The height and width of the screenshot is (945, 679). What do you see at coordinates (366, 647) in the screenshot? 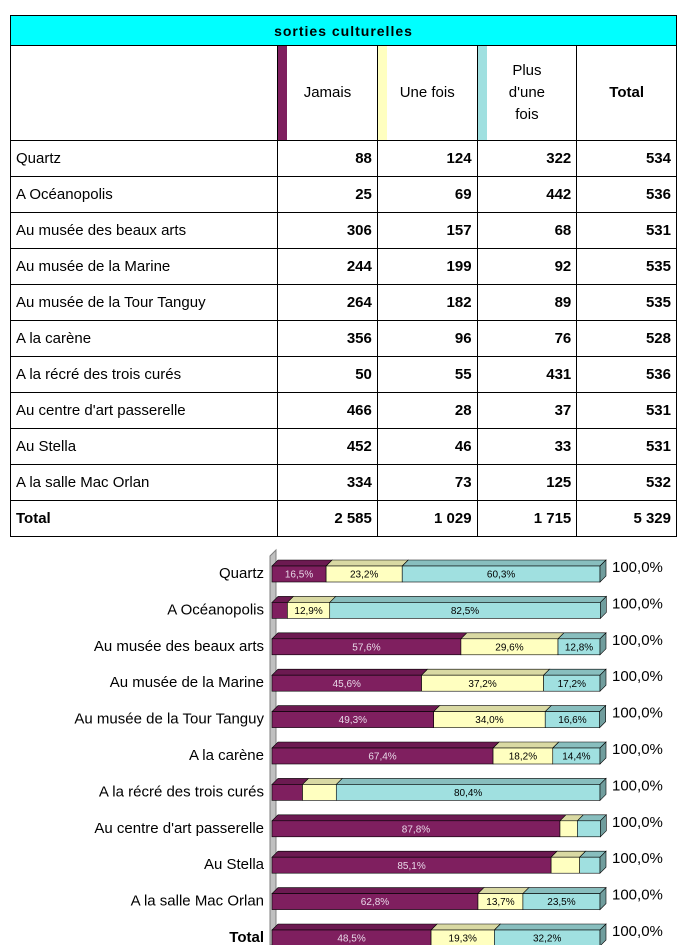
I see `value-label: 57,6%` at bounding box center [366, 647].